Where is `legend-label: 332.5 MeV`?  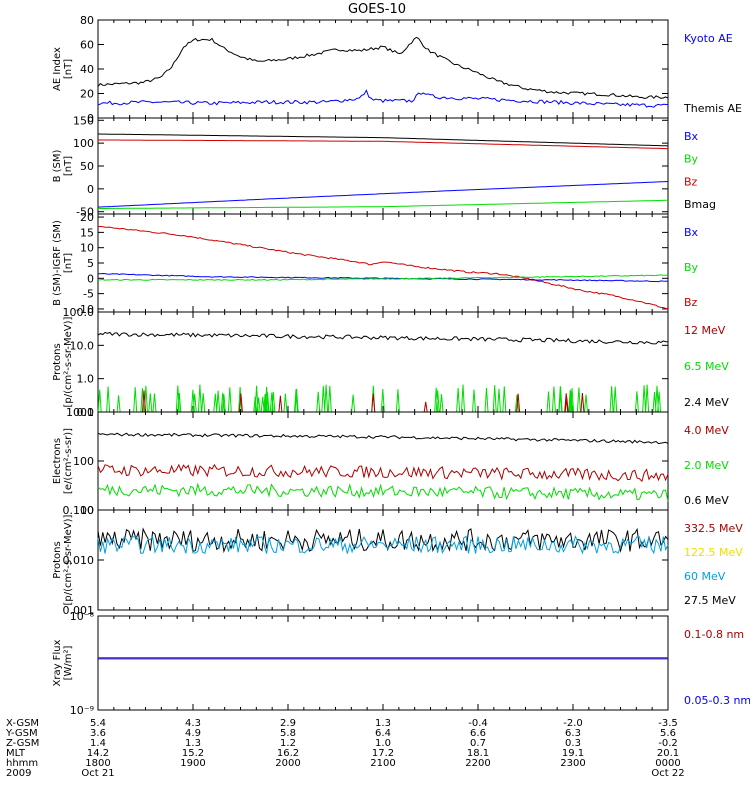 legend-label: 332.5 MeV is located at coordinates (713, 528).